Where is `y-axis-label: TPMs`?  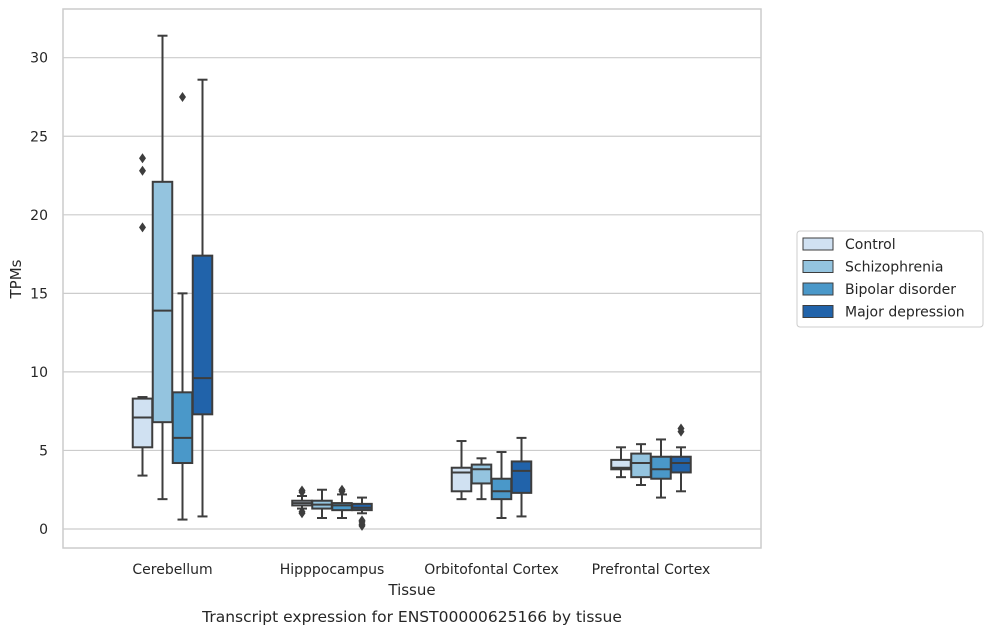 y-axis-label: TPMs is located at coordinates (16, 279).